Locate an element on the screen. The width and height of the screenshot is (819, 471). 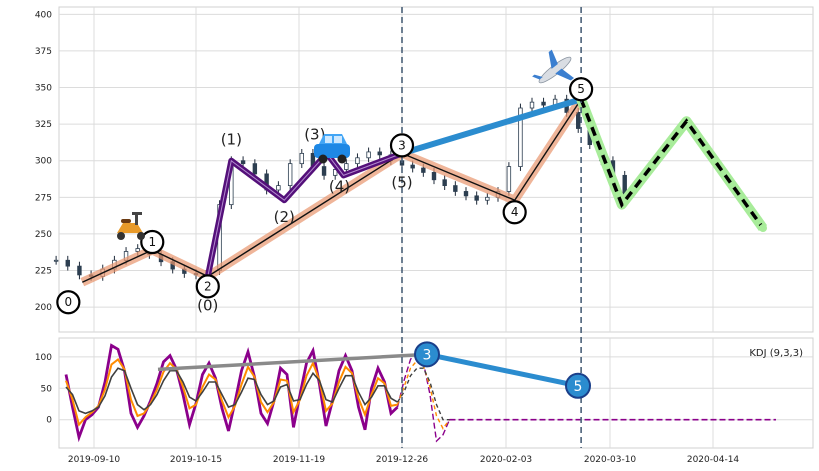
kdj-marker-label: 5 is located at coordinates (578, 387).